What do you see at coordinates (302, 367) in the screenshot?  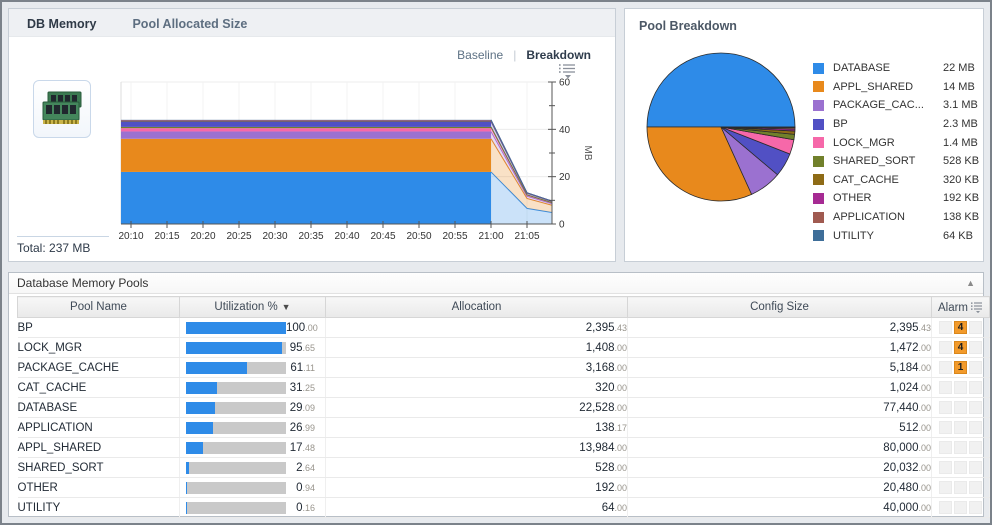 I see `utilization-value: 61.11` at bounding box center [302, 367].